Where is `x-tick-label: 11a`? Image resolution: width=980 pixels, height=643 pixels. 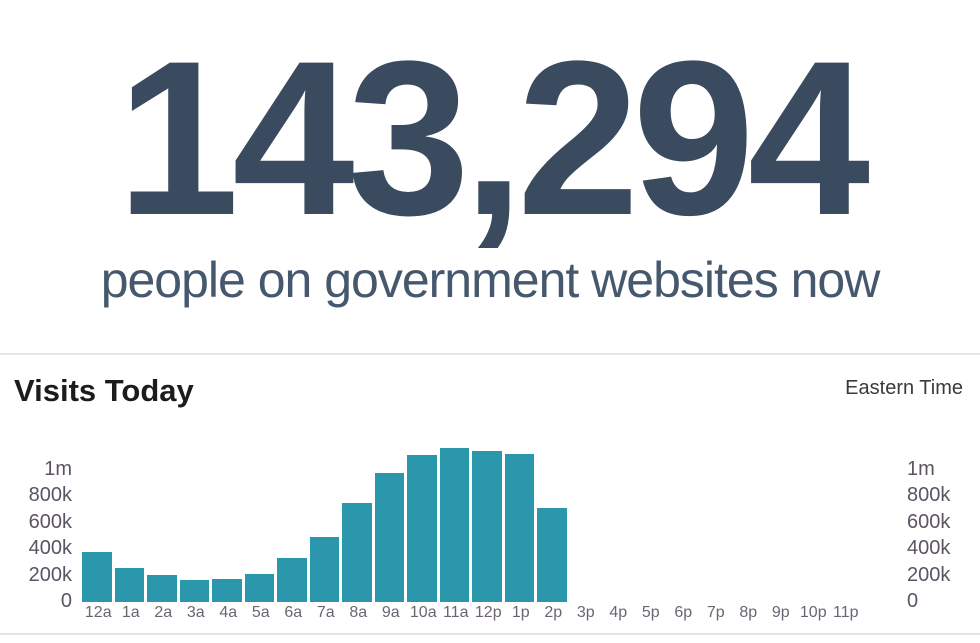
x-tick-label: 11a is located at coordinates (455, 612).